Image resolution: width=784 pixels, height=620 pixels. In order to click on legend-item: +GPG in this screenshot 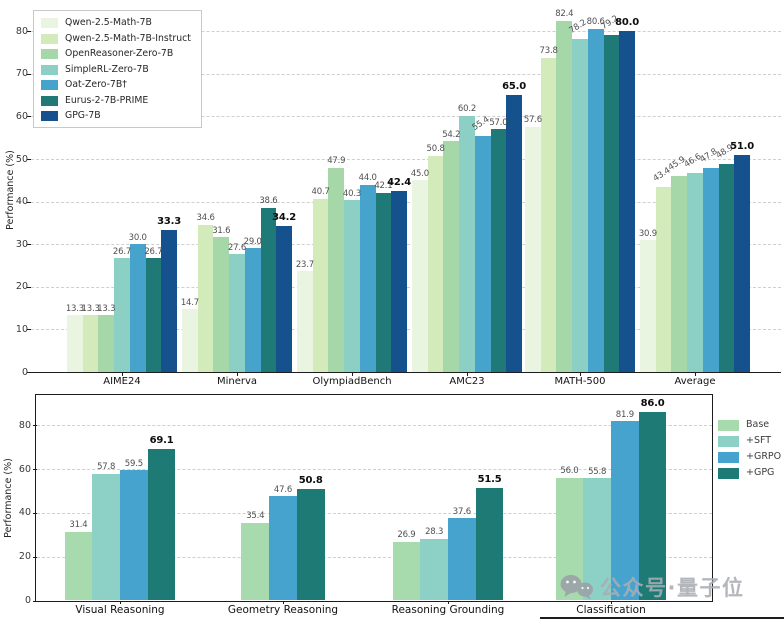, I will do `click(749, 473)`.